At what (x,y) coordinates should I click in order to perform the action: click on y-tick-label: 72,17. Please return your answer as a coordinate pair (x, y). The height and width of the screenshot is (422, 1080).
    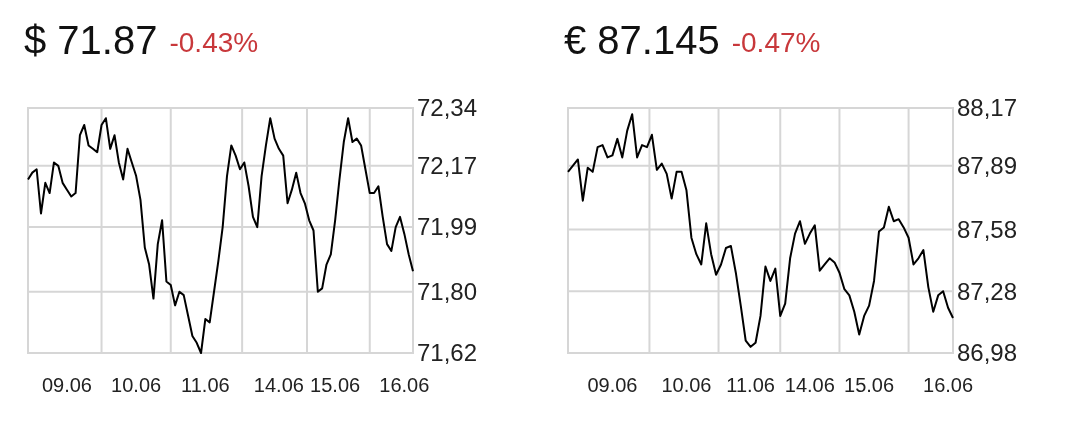
    Looking at the image, I should click on (447, 166).